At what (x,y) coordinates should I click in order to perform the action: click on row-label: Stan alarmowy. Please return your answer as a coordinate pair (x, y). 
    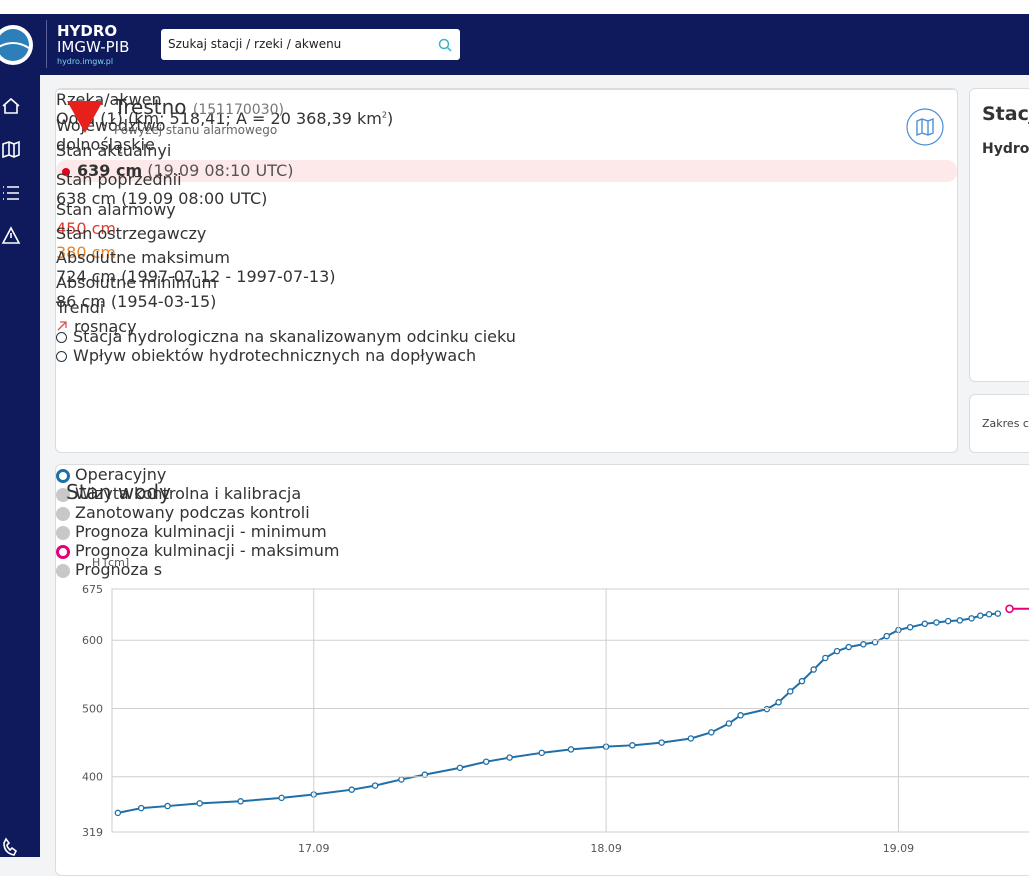
    Looking at the image, I should click on (506, 209).